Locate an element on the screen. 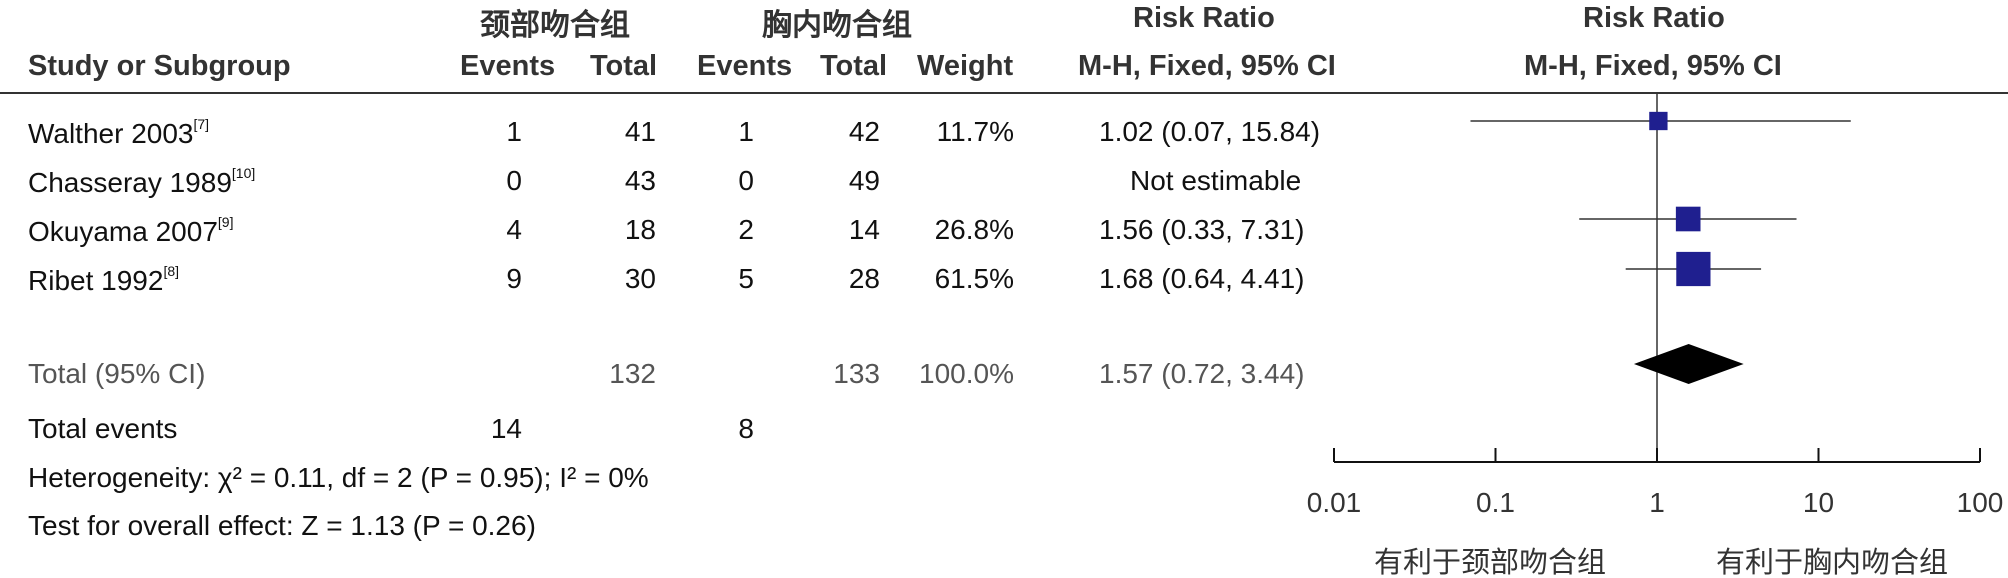 This screenshot has height=578, width=2008. study-events-right: 2 is located at coordinates (746, 229).